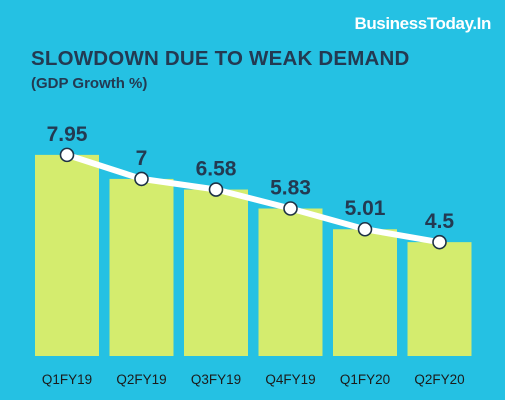  Describe the element at coordinates (365, 292) in the screenshot. I see `bar-Q1FY20` at that location.